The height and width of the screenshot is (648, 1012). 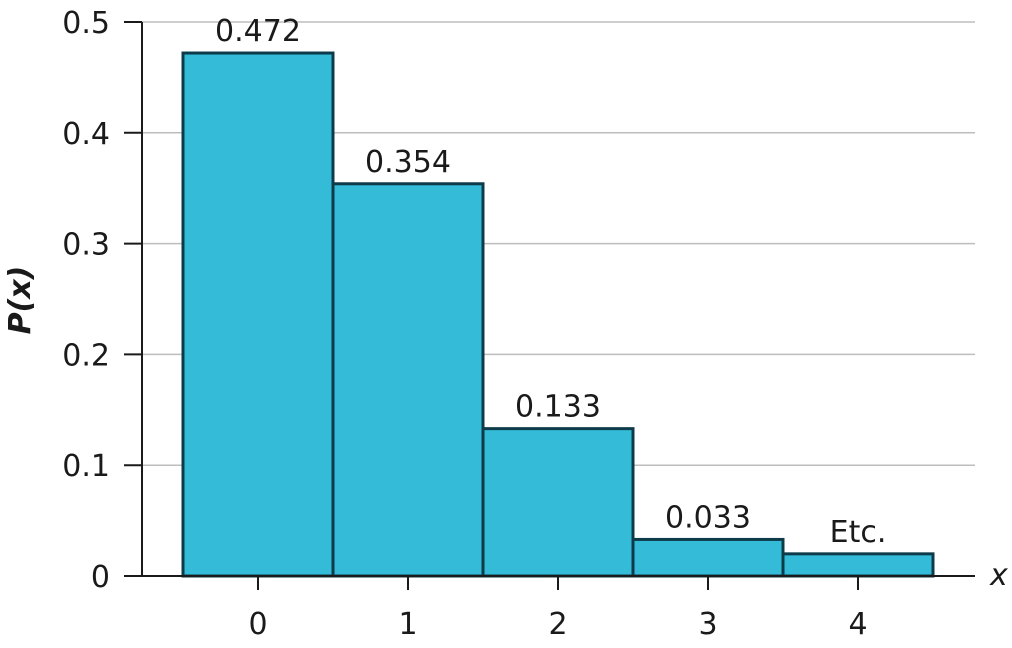 I want to click on x-tick-label: 1, so click(x=407, y=624).